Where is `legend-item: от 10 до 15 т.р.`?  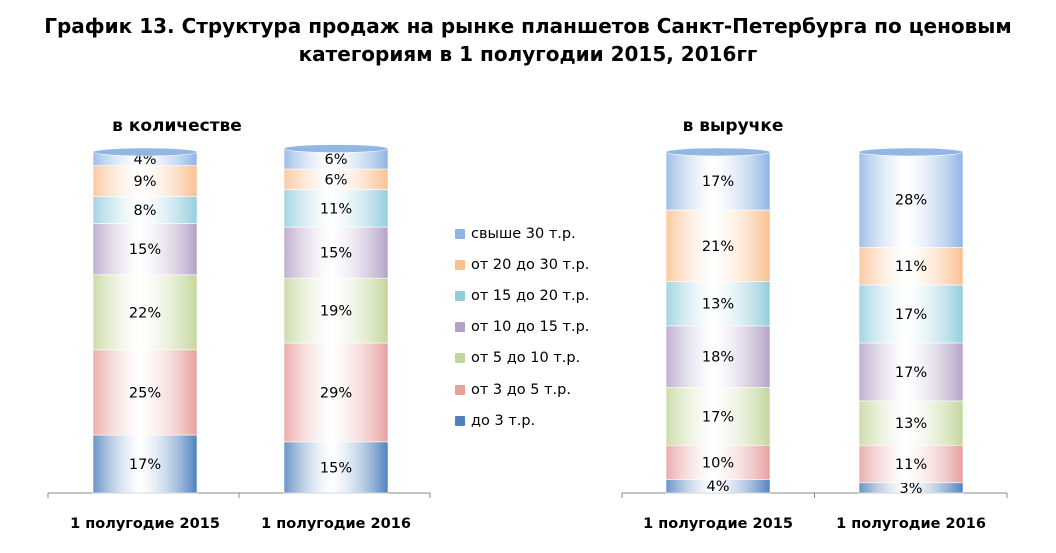
legend-item: от 10 до 15 т.р. is located at coordinates (522, 327).